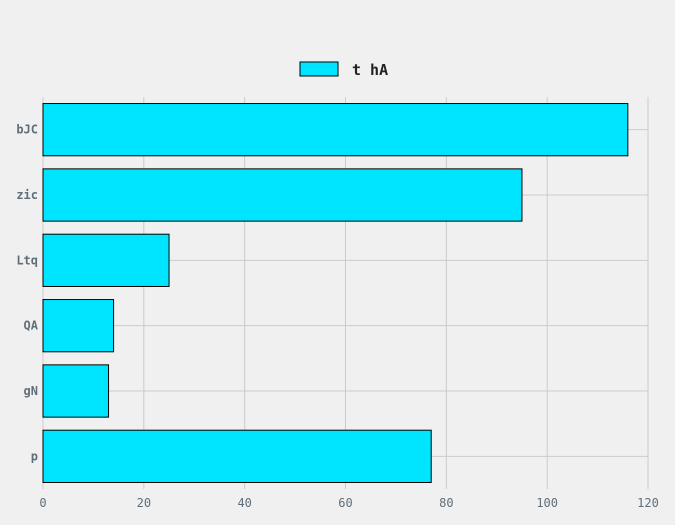 The image size is (675, 525). Describe the element at coordinates (343, 70) in the screenshot. I see `legend: t hA` at that location.